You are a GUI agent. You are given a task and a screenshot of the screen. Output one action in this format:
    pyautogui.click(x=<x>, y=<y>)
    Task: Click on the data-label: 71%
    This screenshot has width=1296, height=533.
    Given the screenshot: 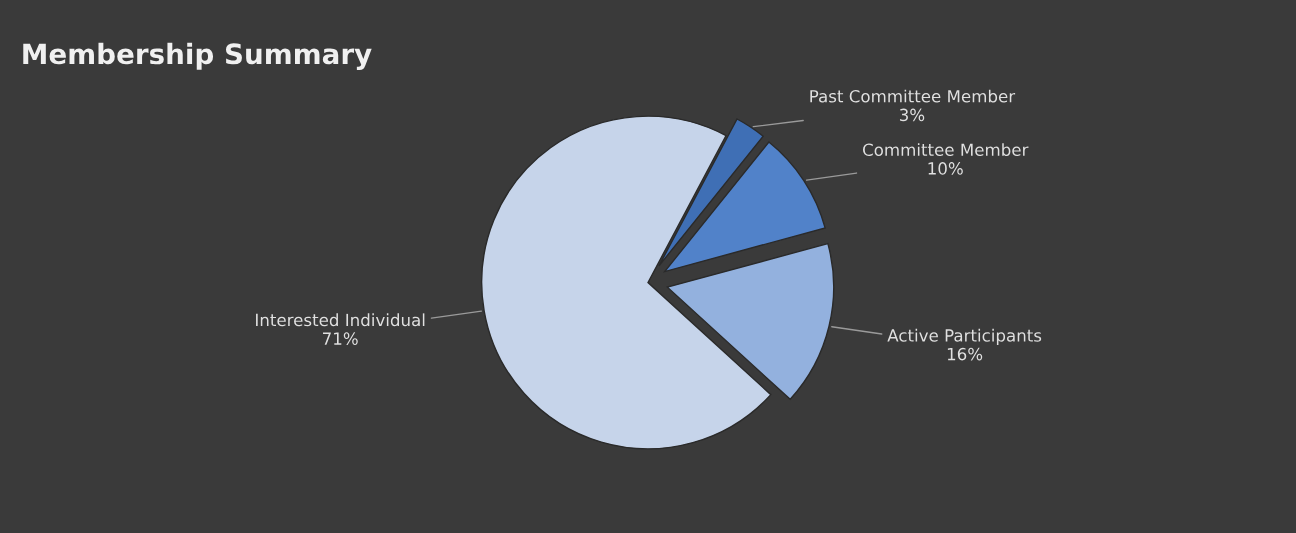 What is the action you would take?
    pyautogui.click(x=340, y=338)
    